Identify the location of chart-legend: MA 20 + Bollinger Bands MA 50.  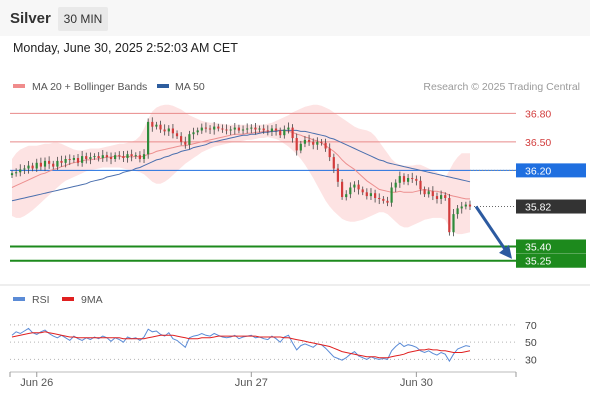
(109, 87).